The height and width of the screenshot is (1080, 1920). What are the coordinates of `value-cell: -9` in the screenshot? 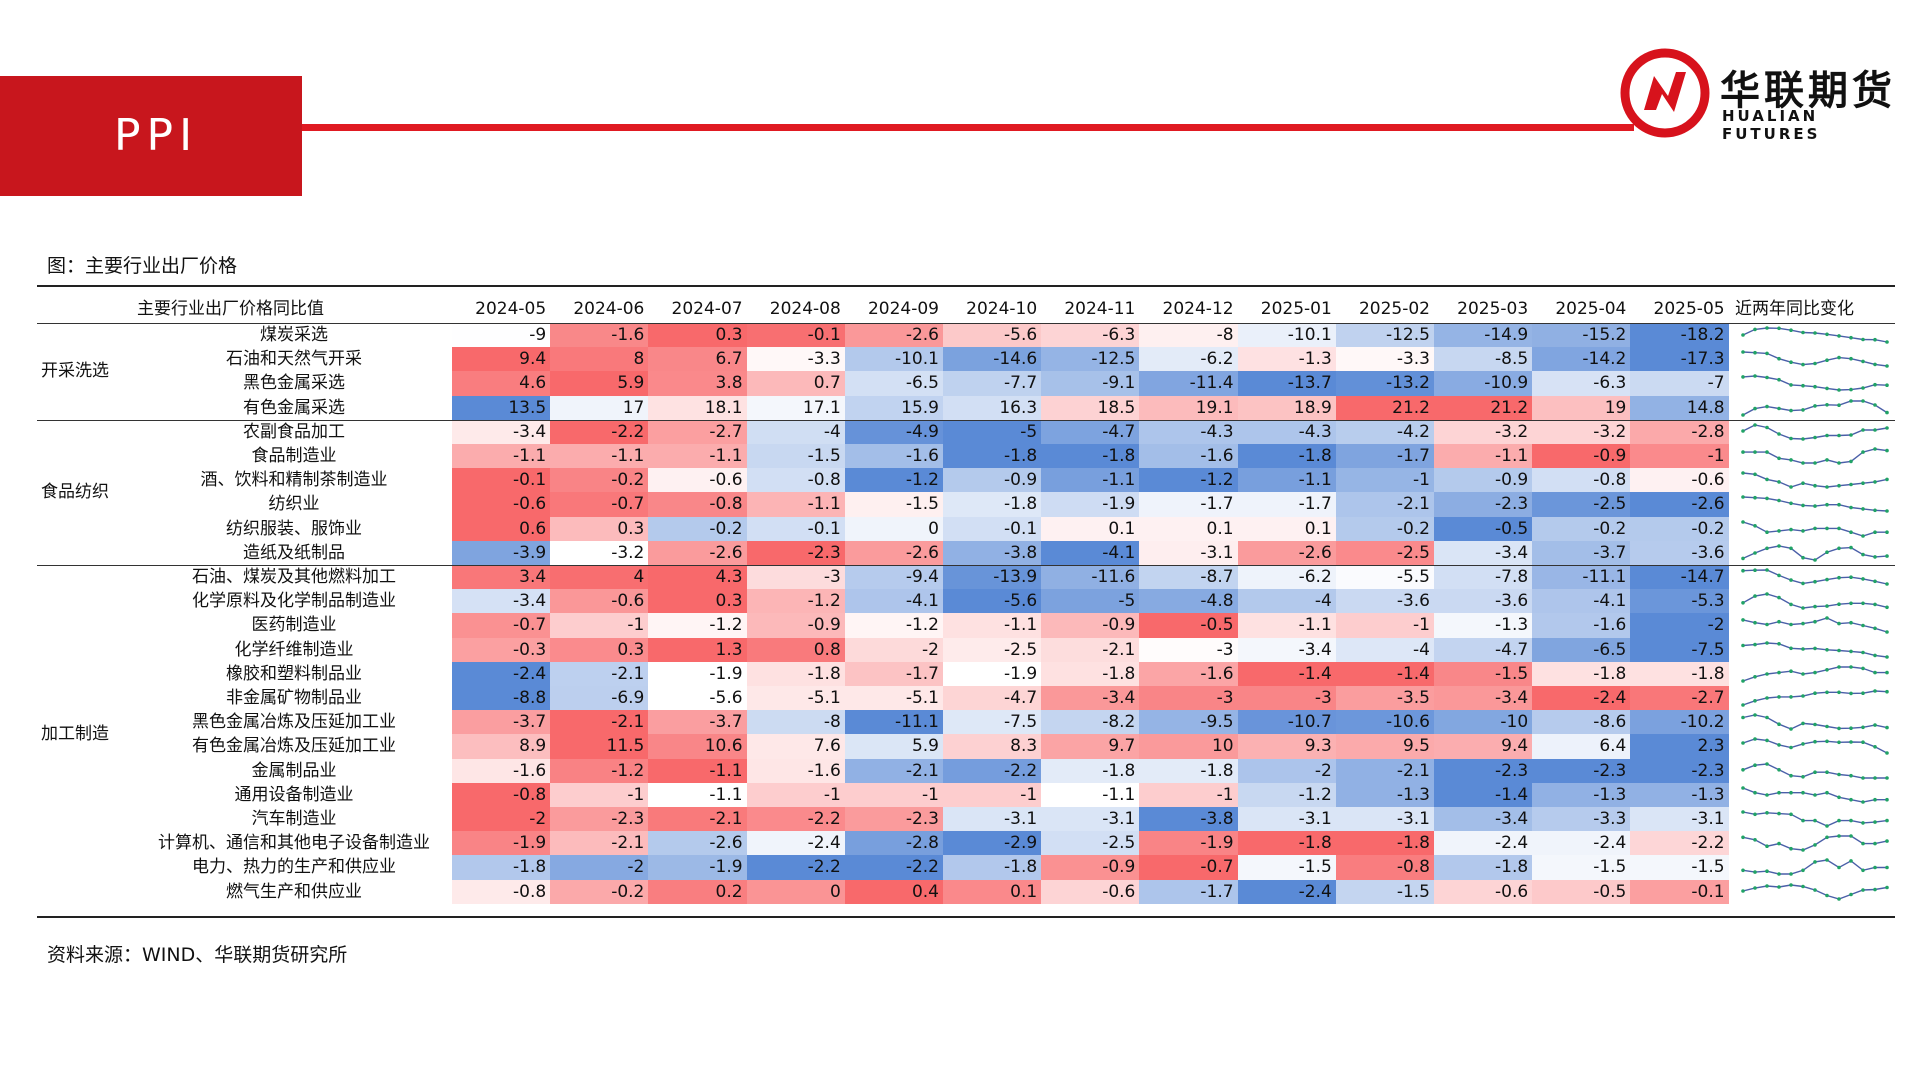 It's located at (501, 335).